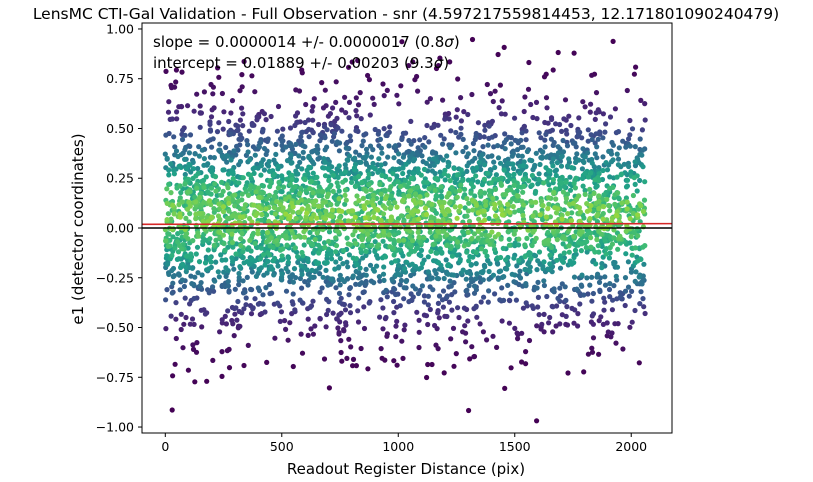  What do you see at coordinates (120, 178) in the screenshot?
I see `y-tick-label: 0.25` at bounding box center [120, 178].